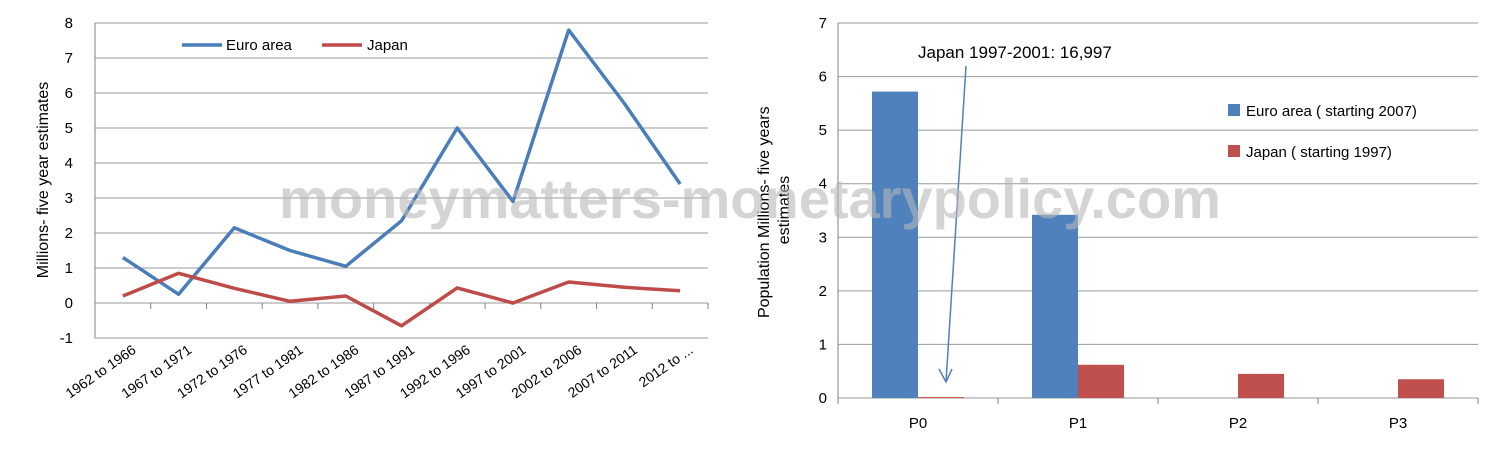 This screenshot has height=451, width=1504. Describe the element at coordinates (387, 45) in the screenshot. I see `legend-label-japan: Japan` at that location.